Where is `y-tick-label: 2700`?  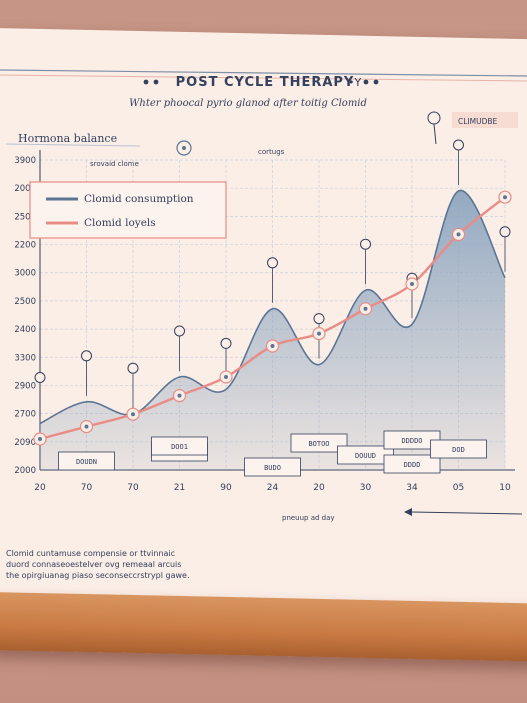
y-tick-label: 2700 is located at coordinates (25, 415).